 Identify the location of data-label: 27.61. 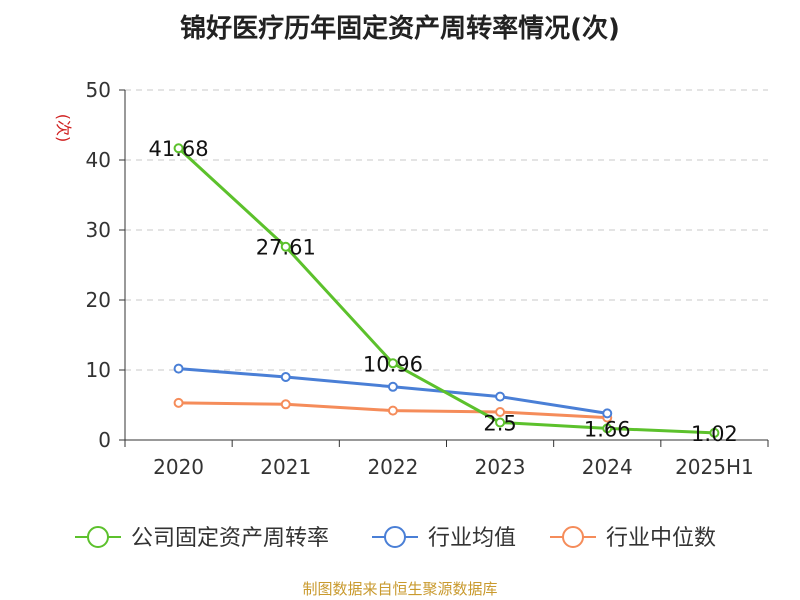
(286, 248).